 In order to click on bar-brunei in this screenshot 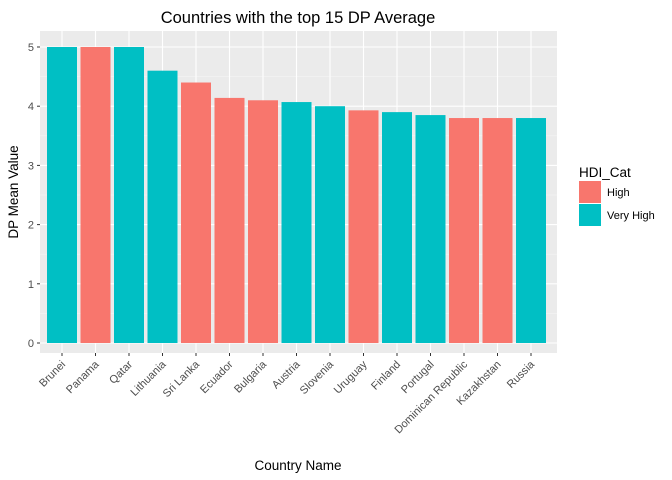, I will do `click(62, 195)`.